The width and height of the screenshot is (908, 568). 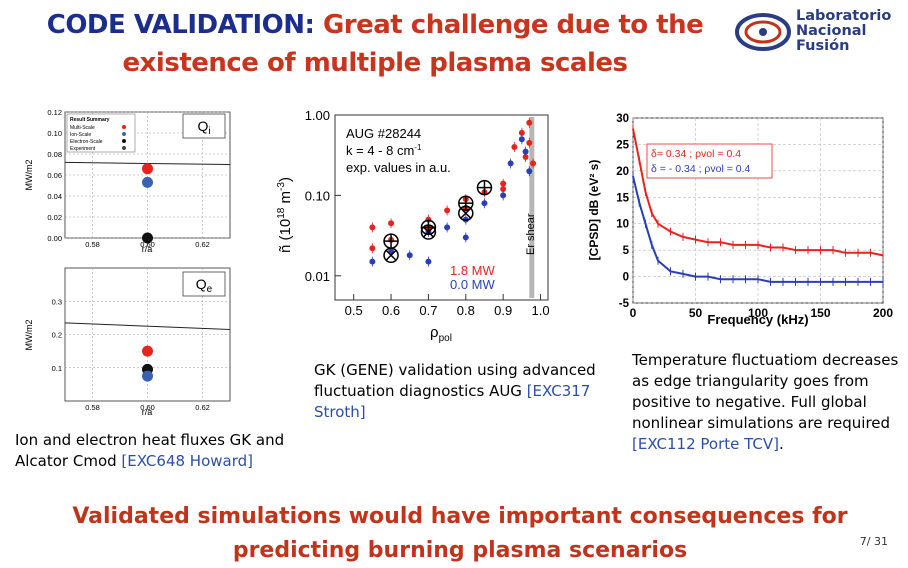 What do you see at coordinates (428, 310) in the screenshot?
I see `aug-xtick: 0.7` at bounding box center [428, 310].